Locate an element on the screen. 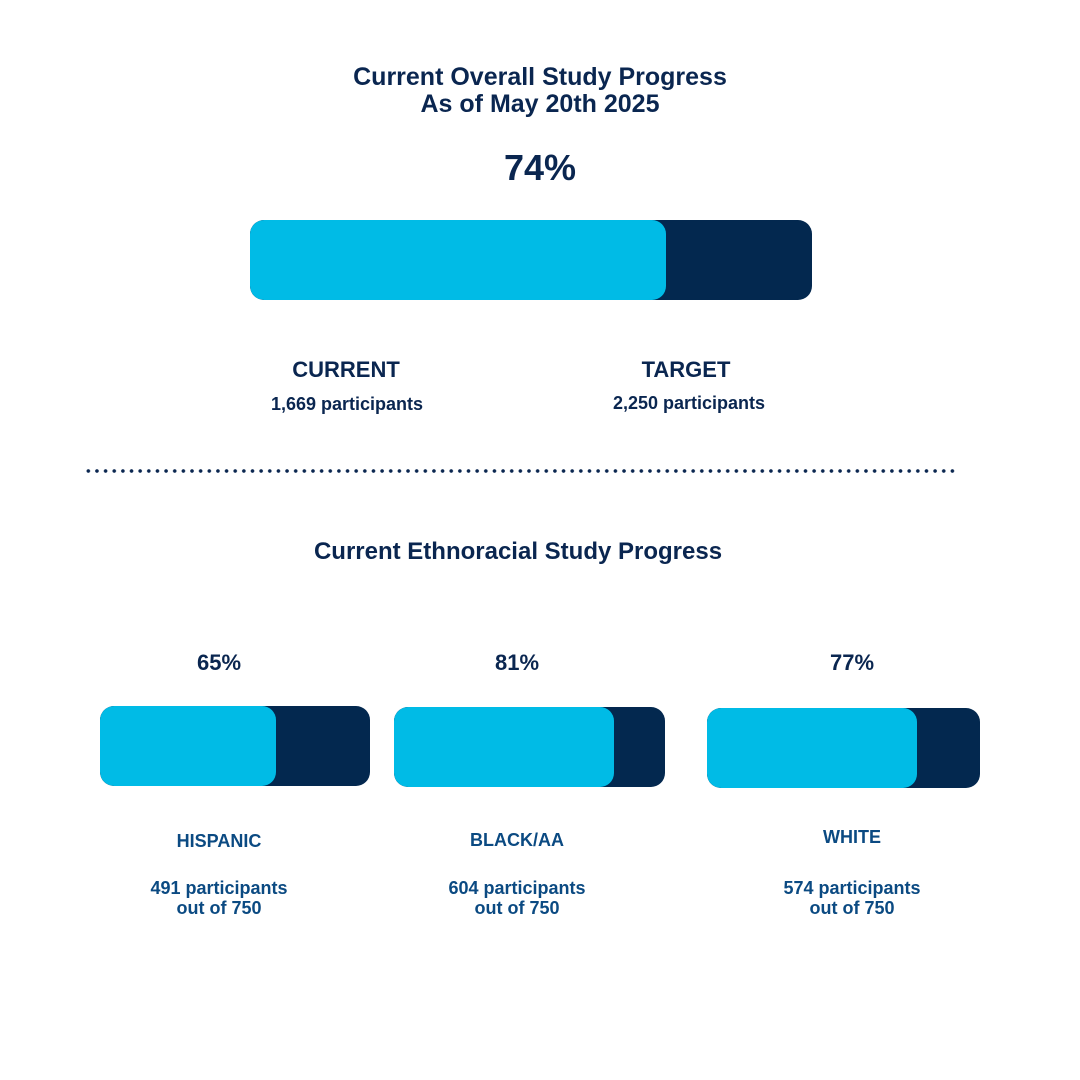 This screenshot has height=1080, width=1080. white-category-label: WHITE is located at coordinates (852, 837).